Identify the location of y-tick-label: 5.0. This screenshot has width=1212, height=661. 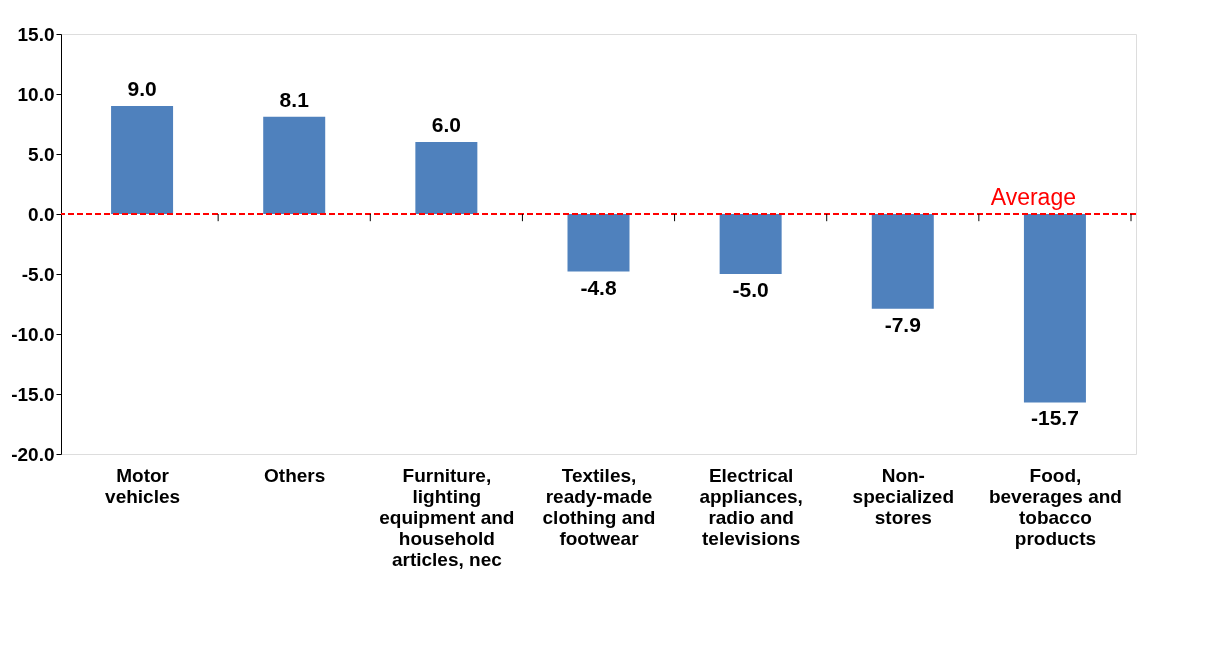
(41, 154).